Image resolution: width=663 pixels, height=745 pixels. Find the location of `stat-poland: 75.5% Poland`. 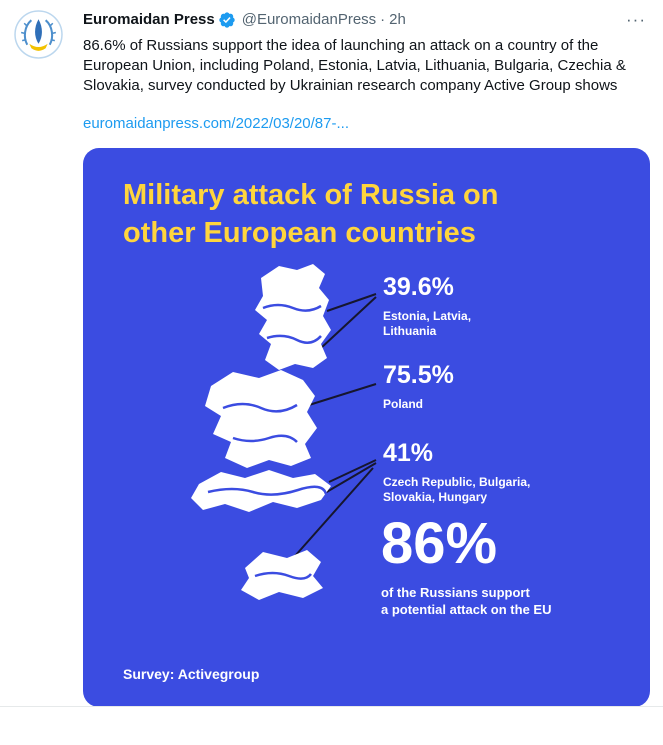

stat-poland: 75.5% Poland is located at coordinates (418, 387).